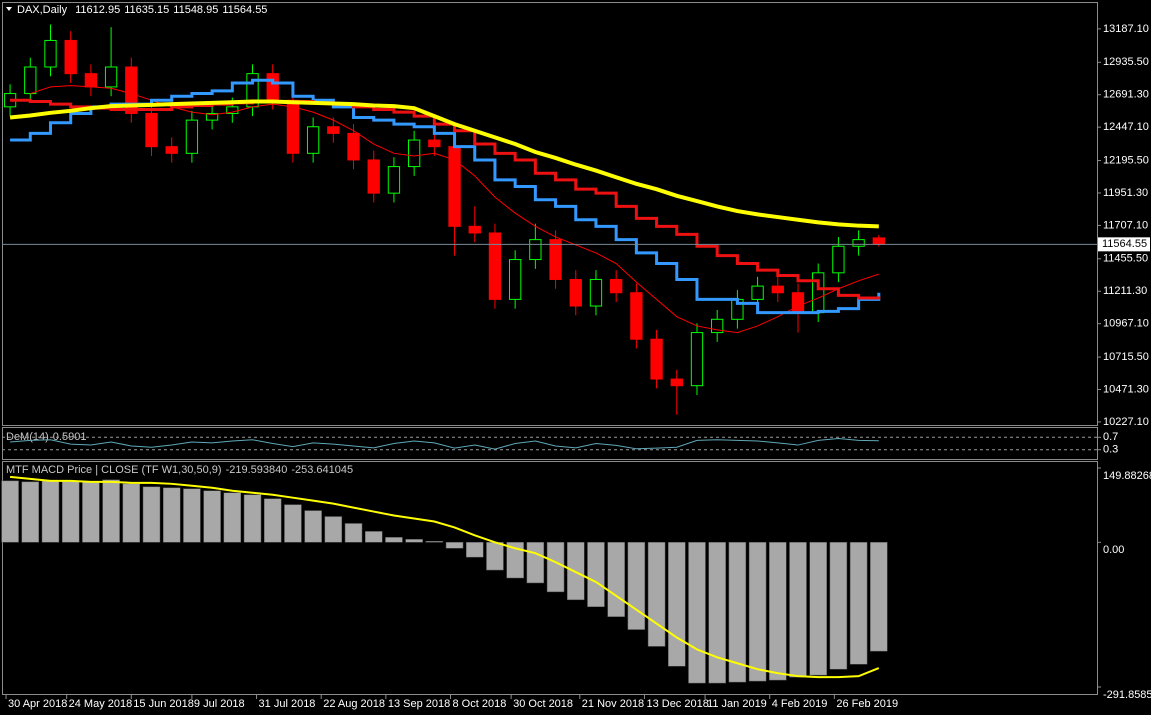  What do you see at coordinates (97, 10) in the screenshot?
I see `last-open: 11612.95` at bounding box center [97, 10].